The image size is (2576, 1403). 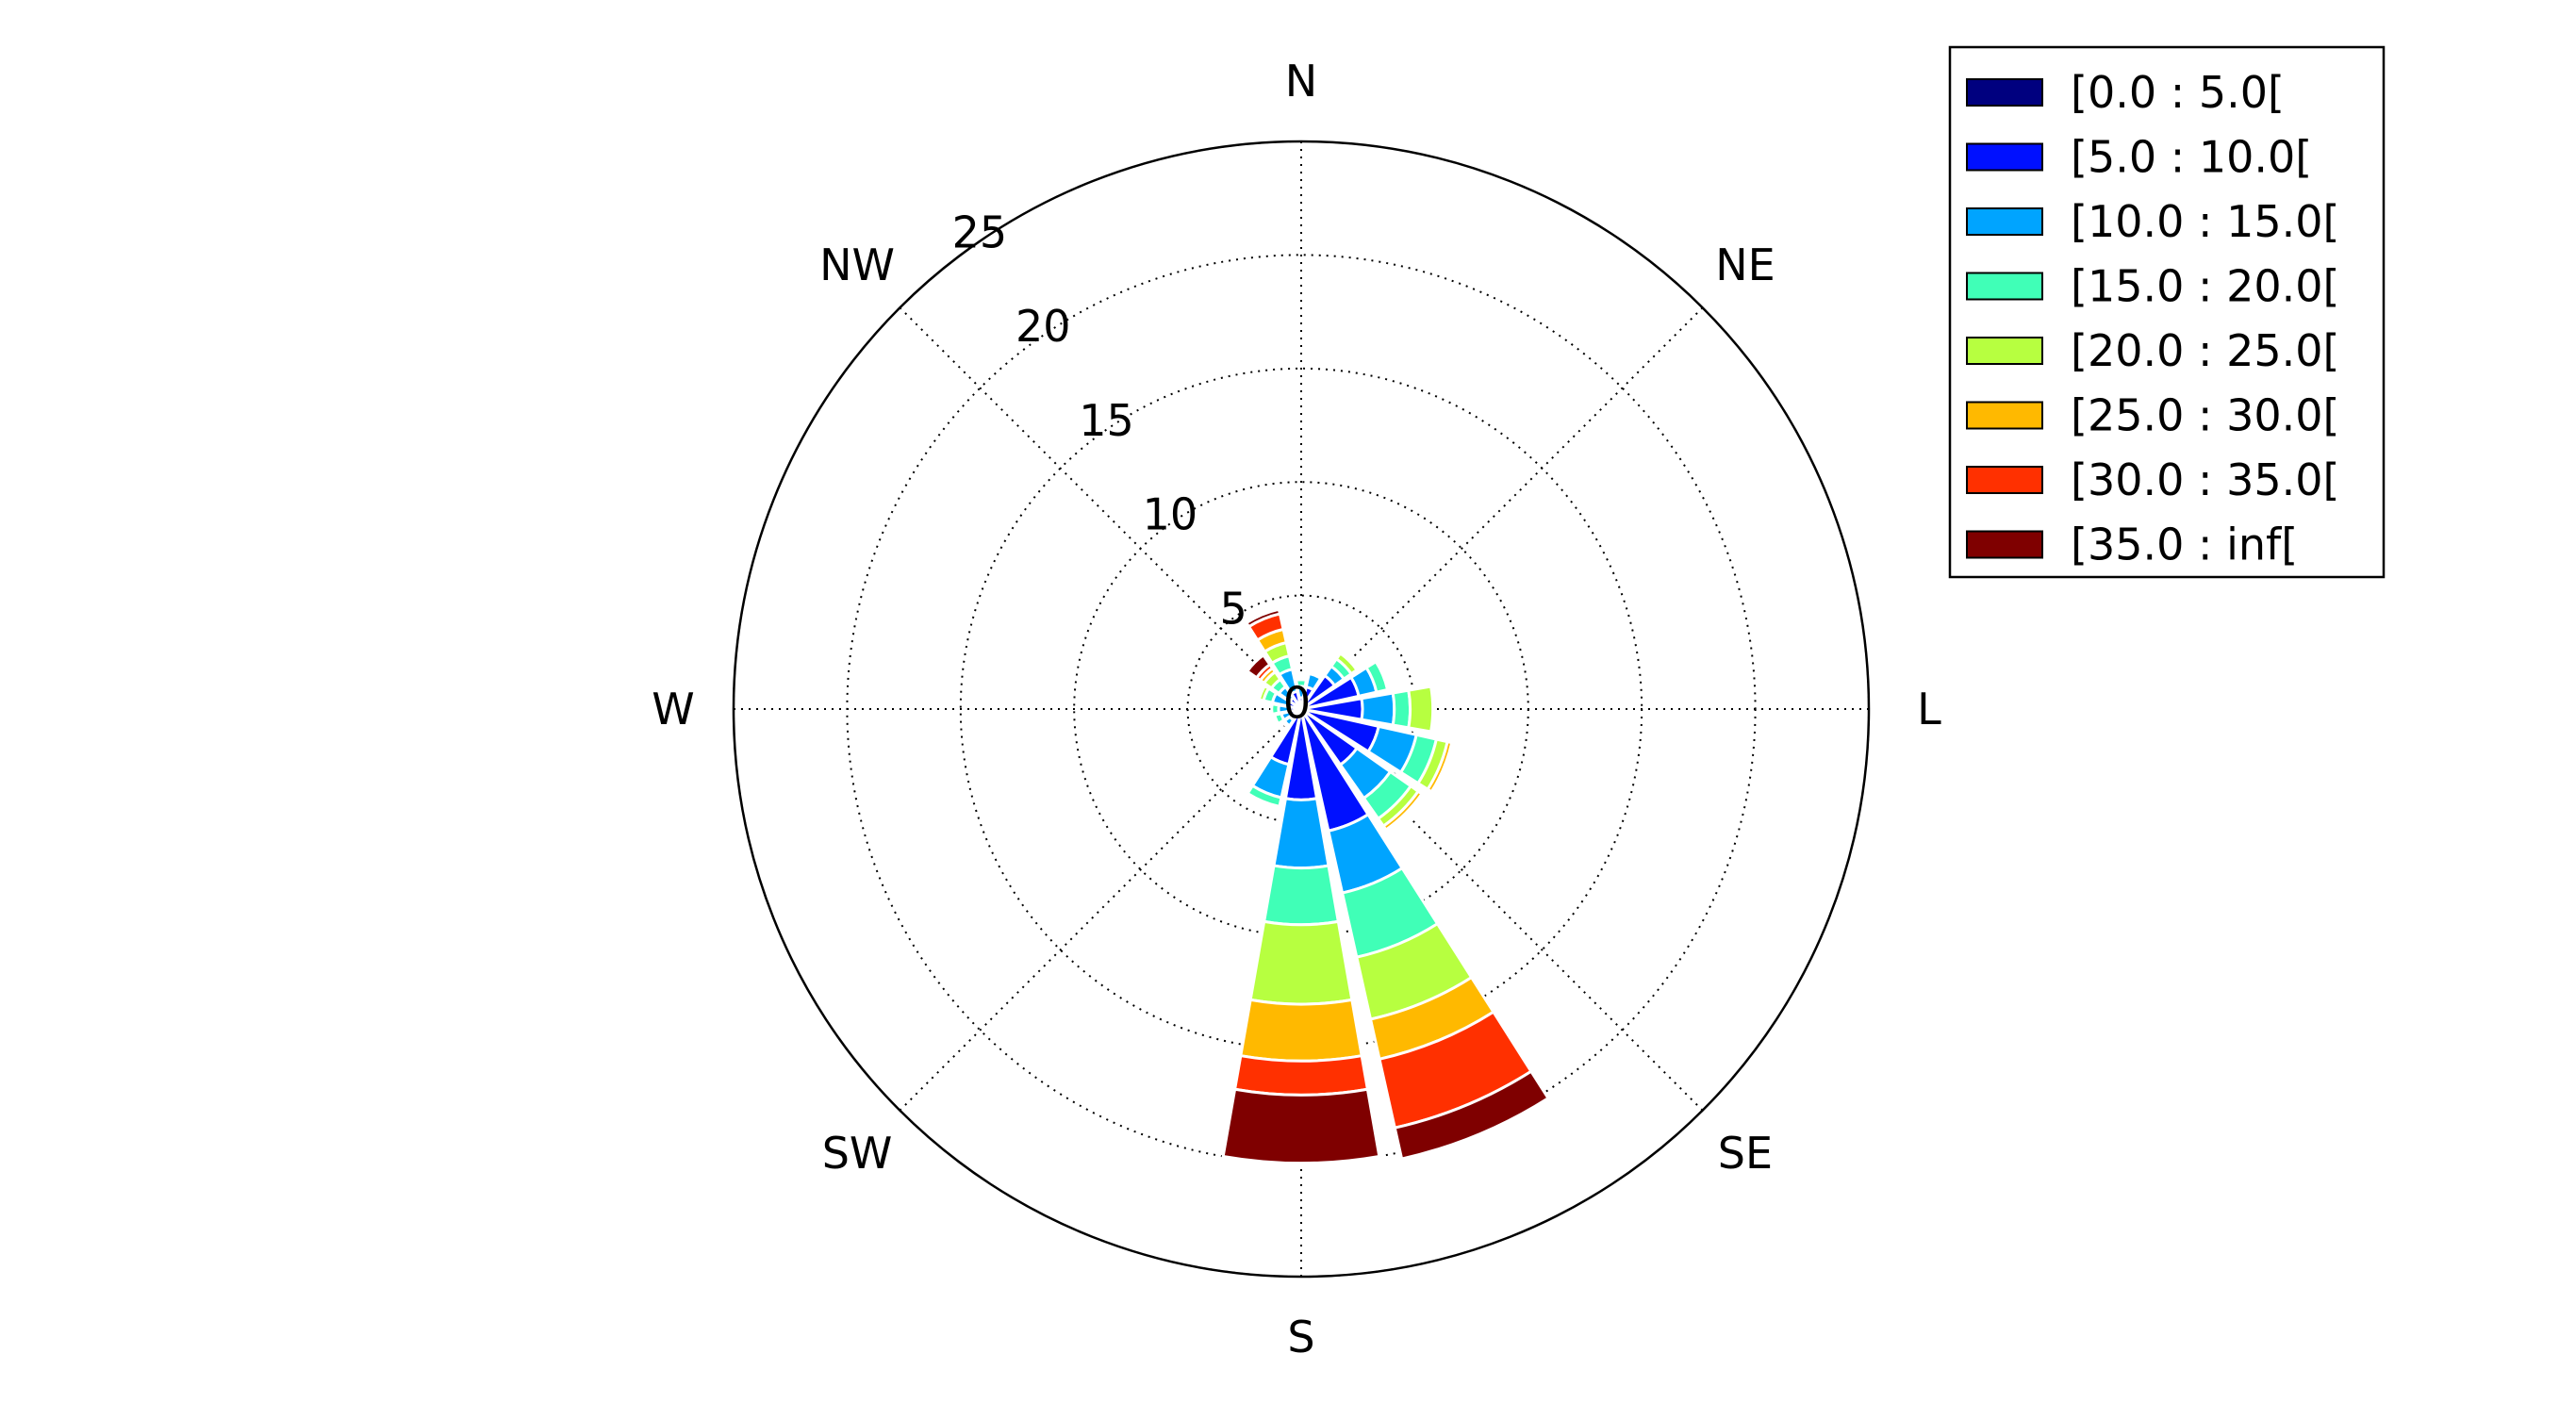 What do you see at coordinates (1313, 681) in the screenshot?
I see `bar-22.5-bin-2` at bounding box center [1313, 681].